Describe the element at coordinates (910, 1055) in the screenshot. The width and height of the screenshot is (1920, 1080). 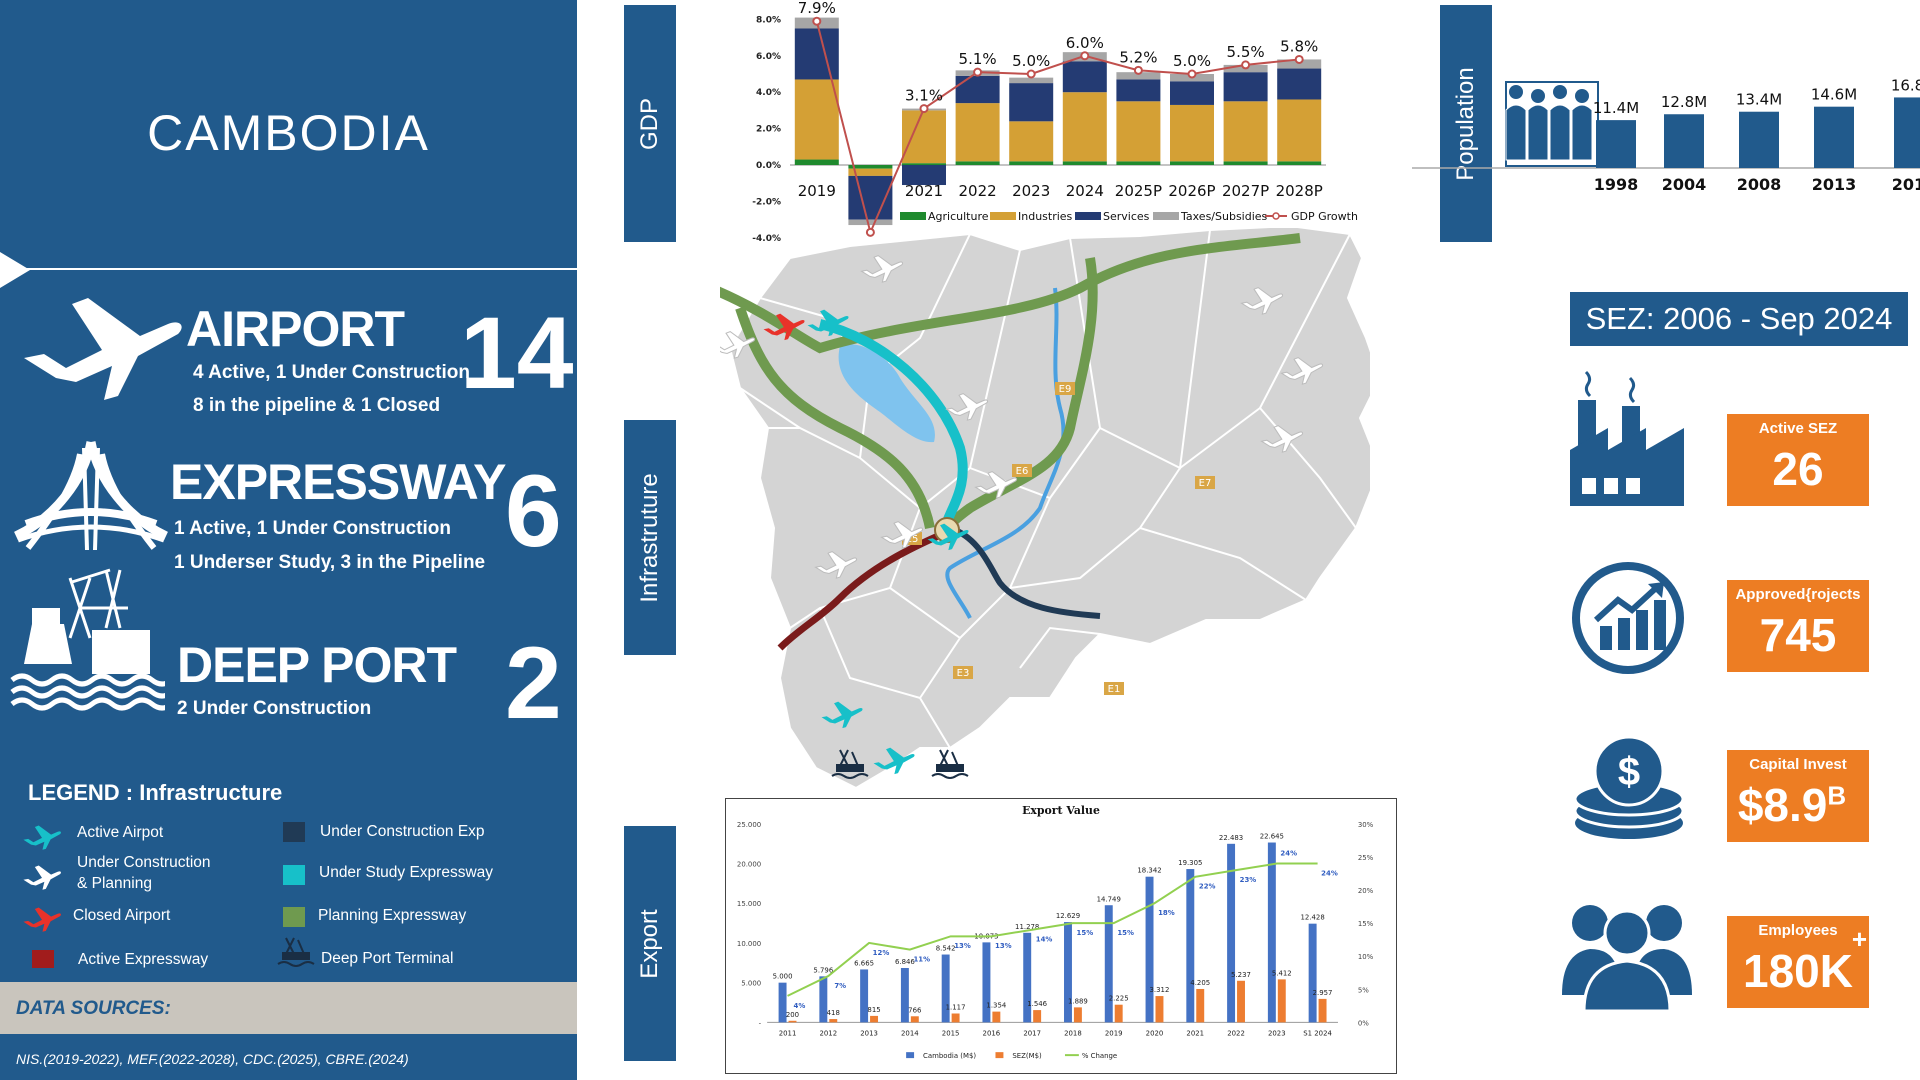
I see `export-legend-swatch` at that location.